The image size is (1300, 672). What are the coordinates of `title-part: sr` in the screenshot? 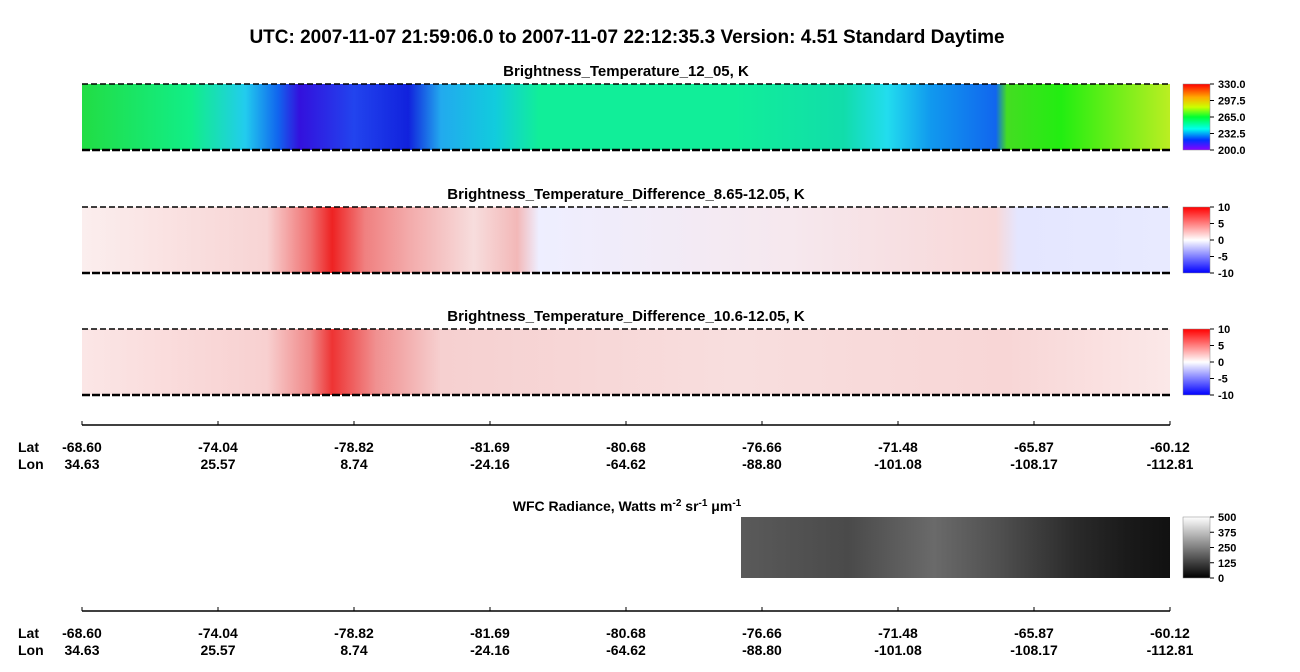 It's located at (690, 506).